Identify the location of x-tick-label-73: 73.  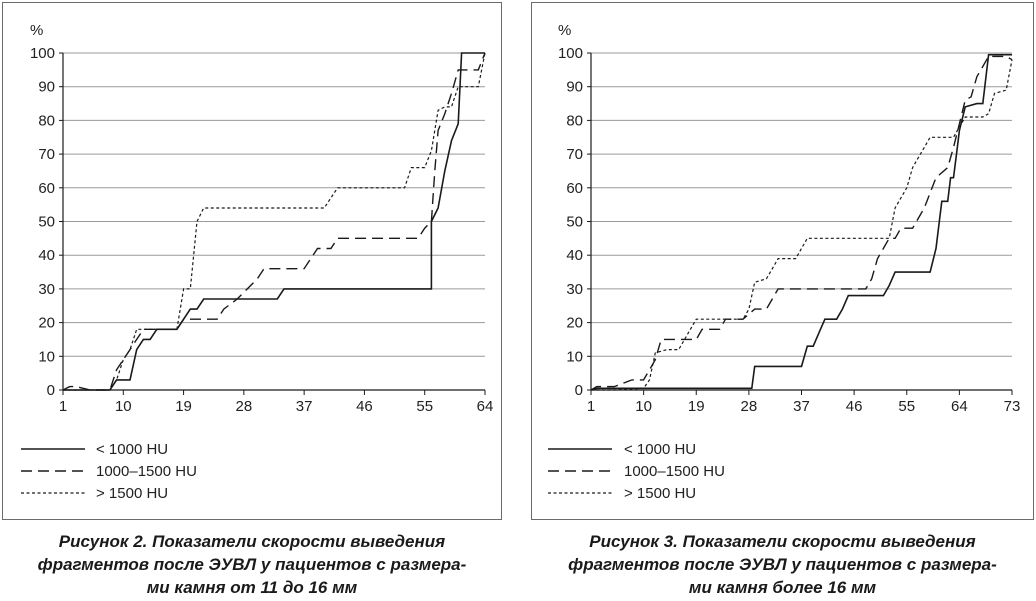
(1012, 406).